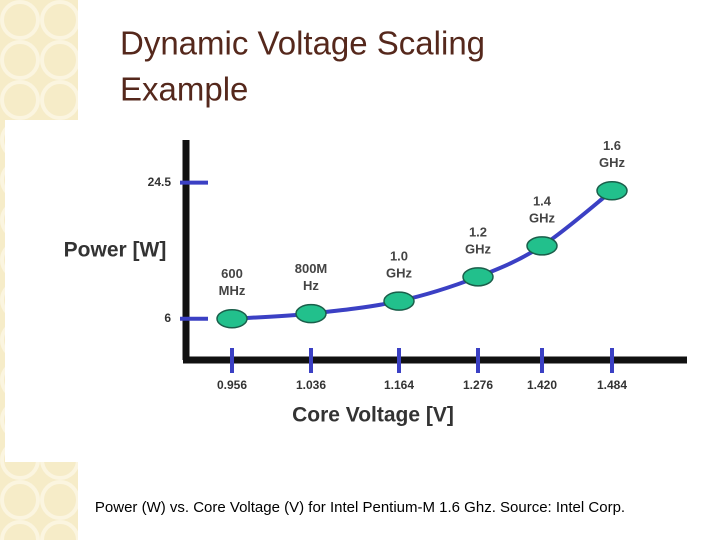 This screenshot has height=545, width=720. I want to click on point-label: 1.0, so click(399, 256).